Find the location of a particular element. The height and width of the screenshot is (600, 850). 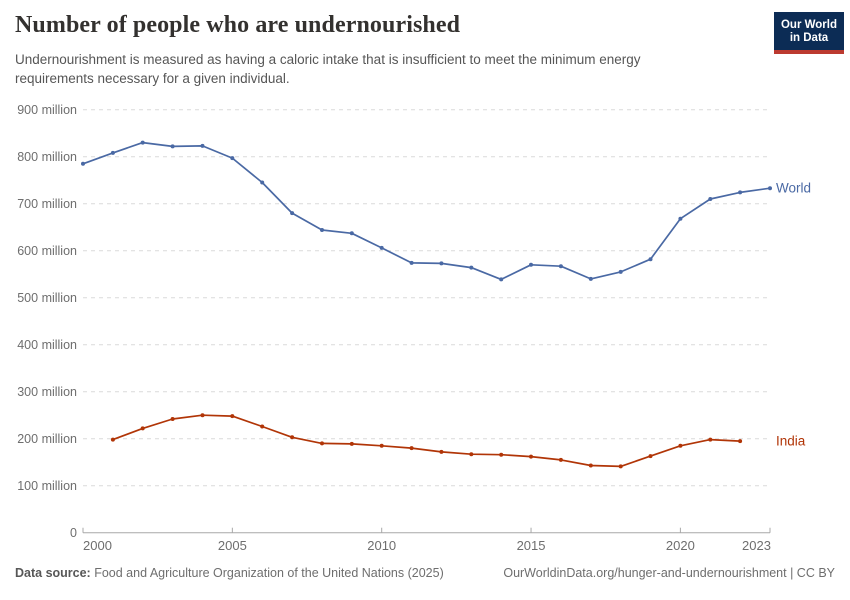

y-axis-tick-label: 0 is located at coordinates (73, 533).